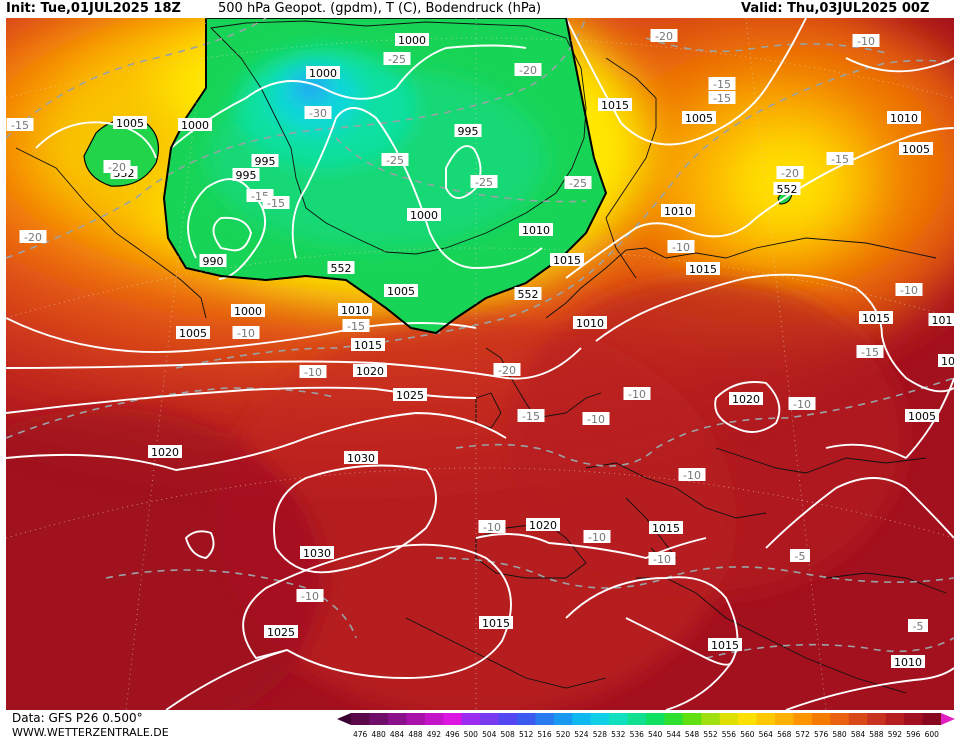  I want to click on colorbar-tick-label: 600, so click(932, 734).